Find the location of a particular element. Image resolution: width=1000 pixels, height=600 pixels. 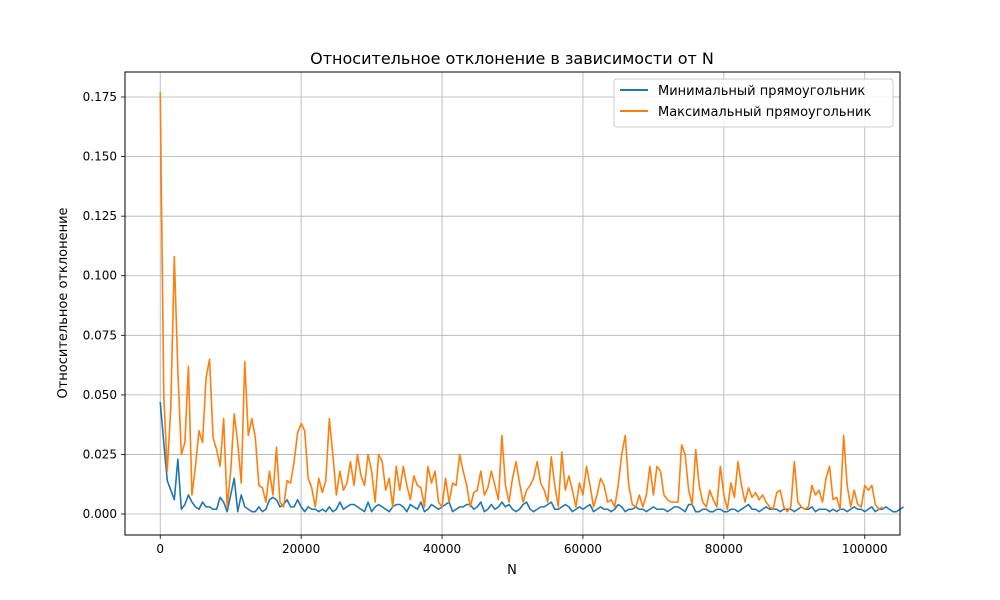

x-tick-label: 60000 is located at coordinates (583, 549).